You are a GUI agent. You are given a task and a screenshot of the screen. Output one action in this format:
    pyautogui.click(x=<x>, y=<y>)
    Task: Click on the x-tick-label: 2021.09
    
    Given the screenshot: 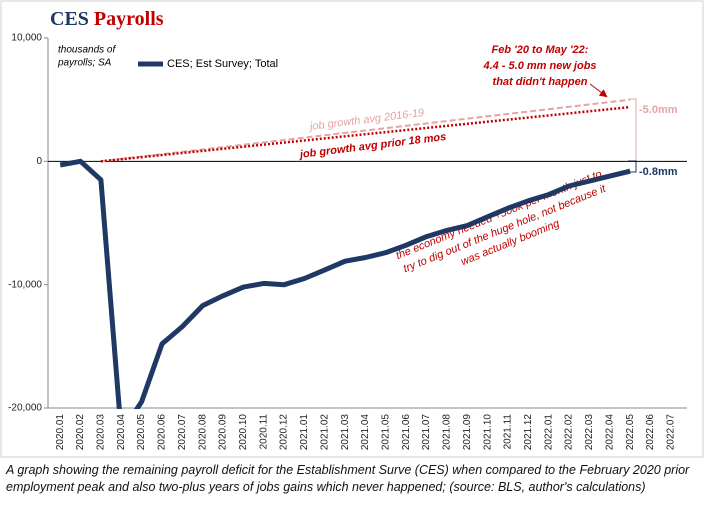 What is the action you would take?
    pyautogui.click(x=467, y=432)
    